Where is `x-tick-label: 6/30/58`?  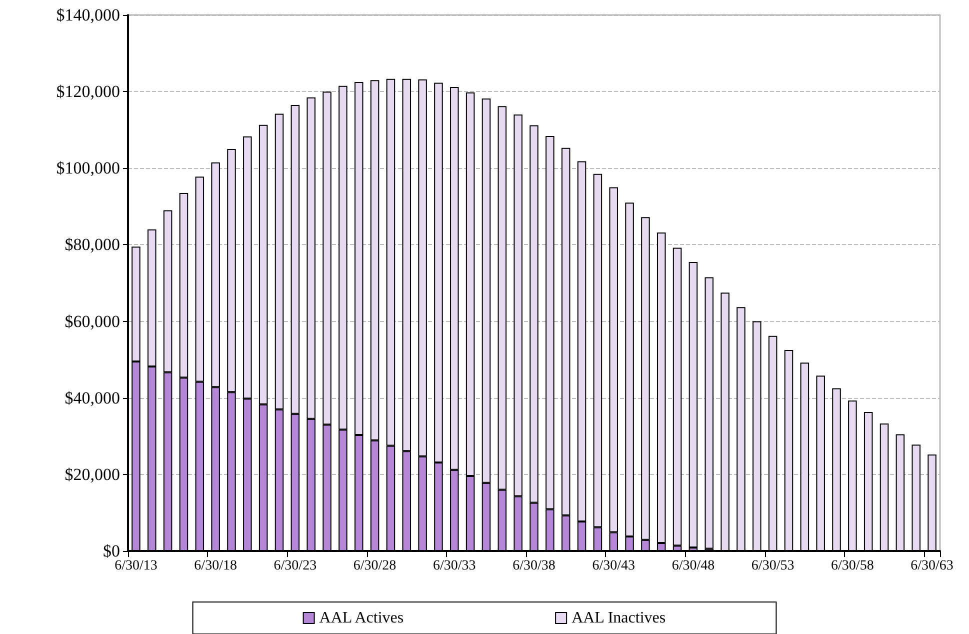 x-tick-label: 6/30/58 is located at coordinates (852, 566).